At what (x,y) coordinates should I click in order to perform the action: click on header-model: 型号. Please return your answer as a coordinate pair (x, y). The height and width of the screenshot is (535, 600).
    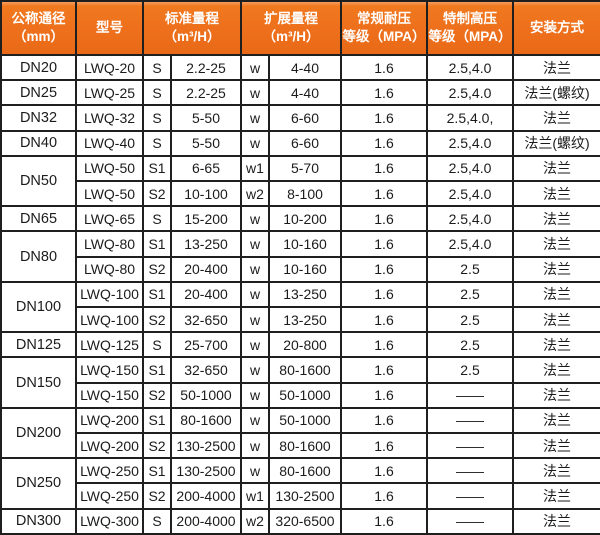
    Looking at the image, I should click on (109, 28).